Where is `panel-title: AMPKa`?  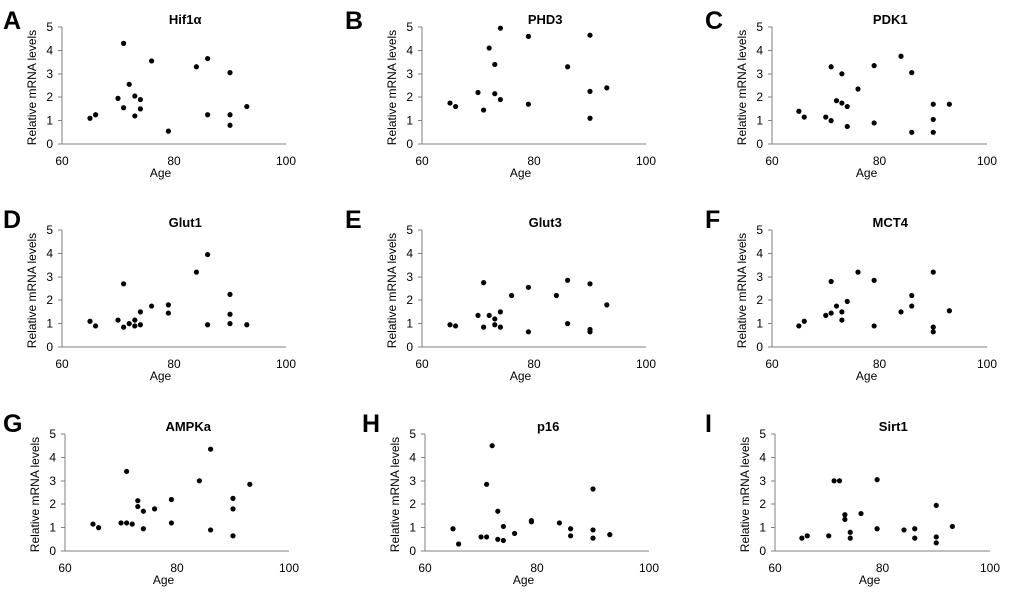 panel-title: AMPKa is located at coordinates (188, 426).